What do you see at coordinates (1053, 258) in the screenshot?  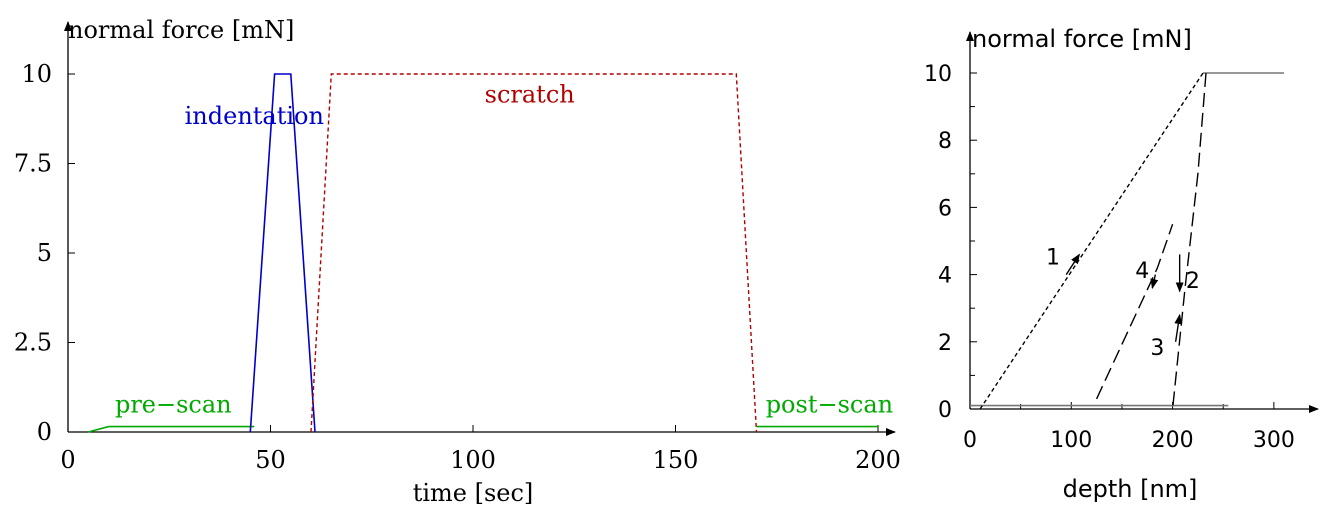 I see `chart2-annotation: 1` at bounding box center [1053, 258].